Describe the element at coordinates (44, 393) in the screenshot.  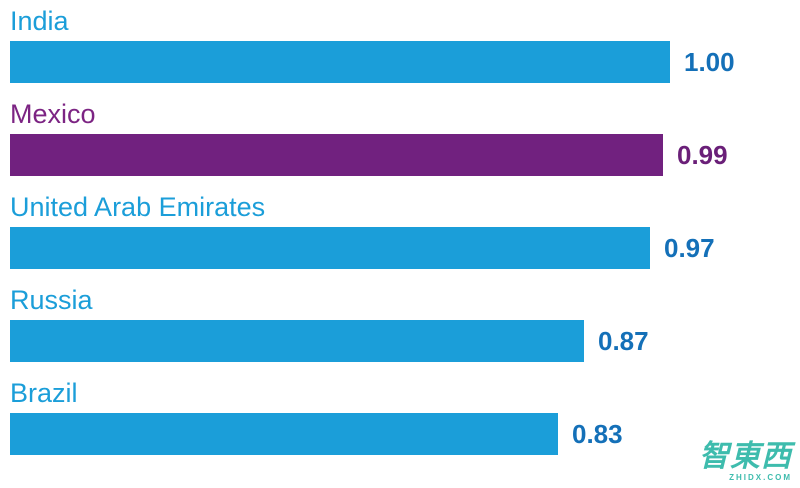
I see `bar-label: Brazil` at that location.